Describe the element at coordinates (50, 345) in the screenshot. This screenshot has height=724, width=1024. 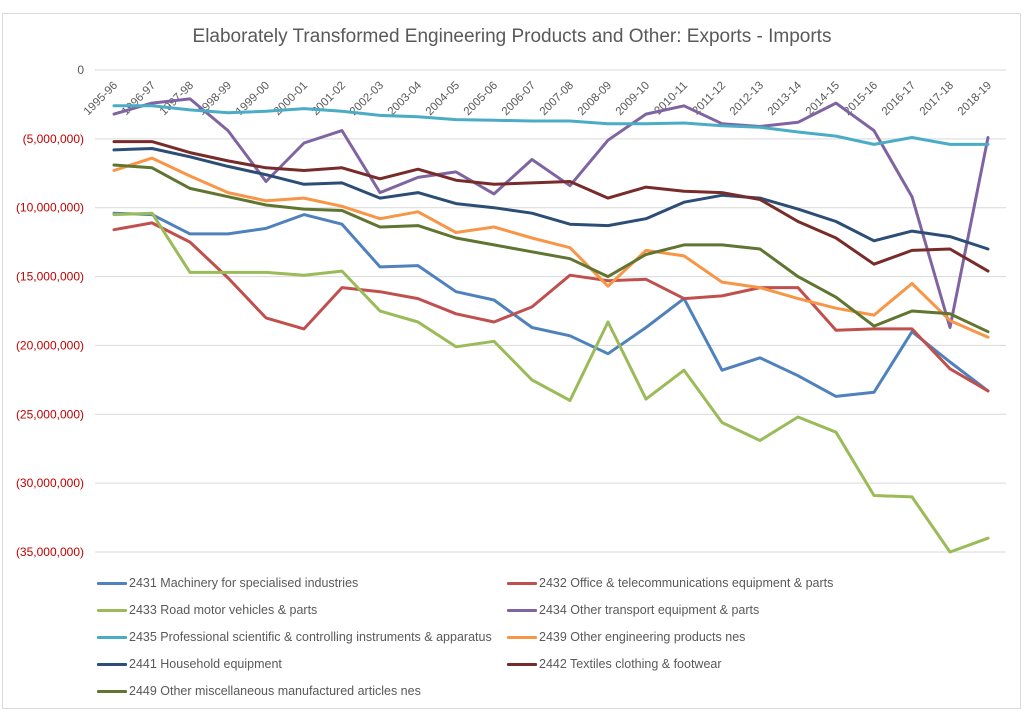
I see `y-tick-label: (20,000,000)` at that location.